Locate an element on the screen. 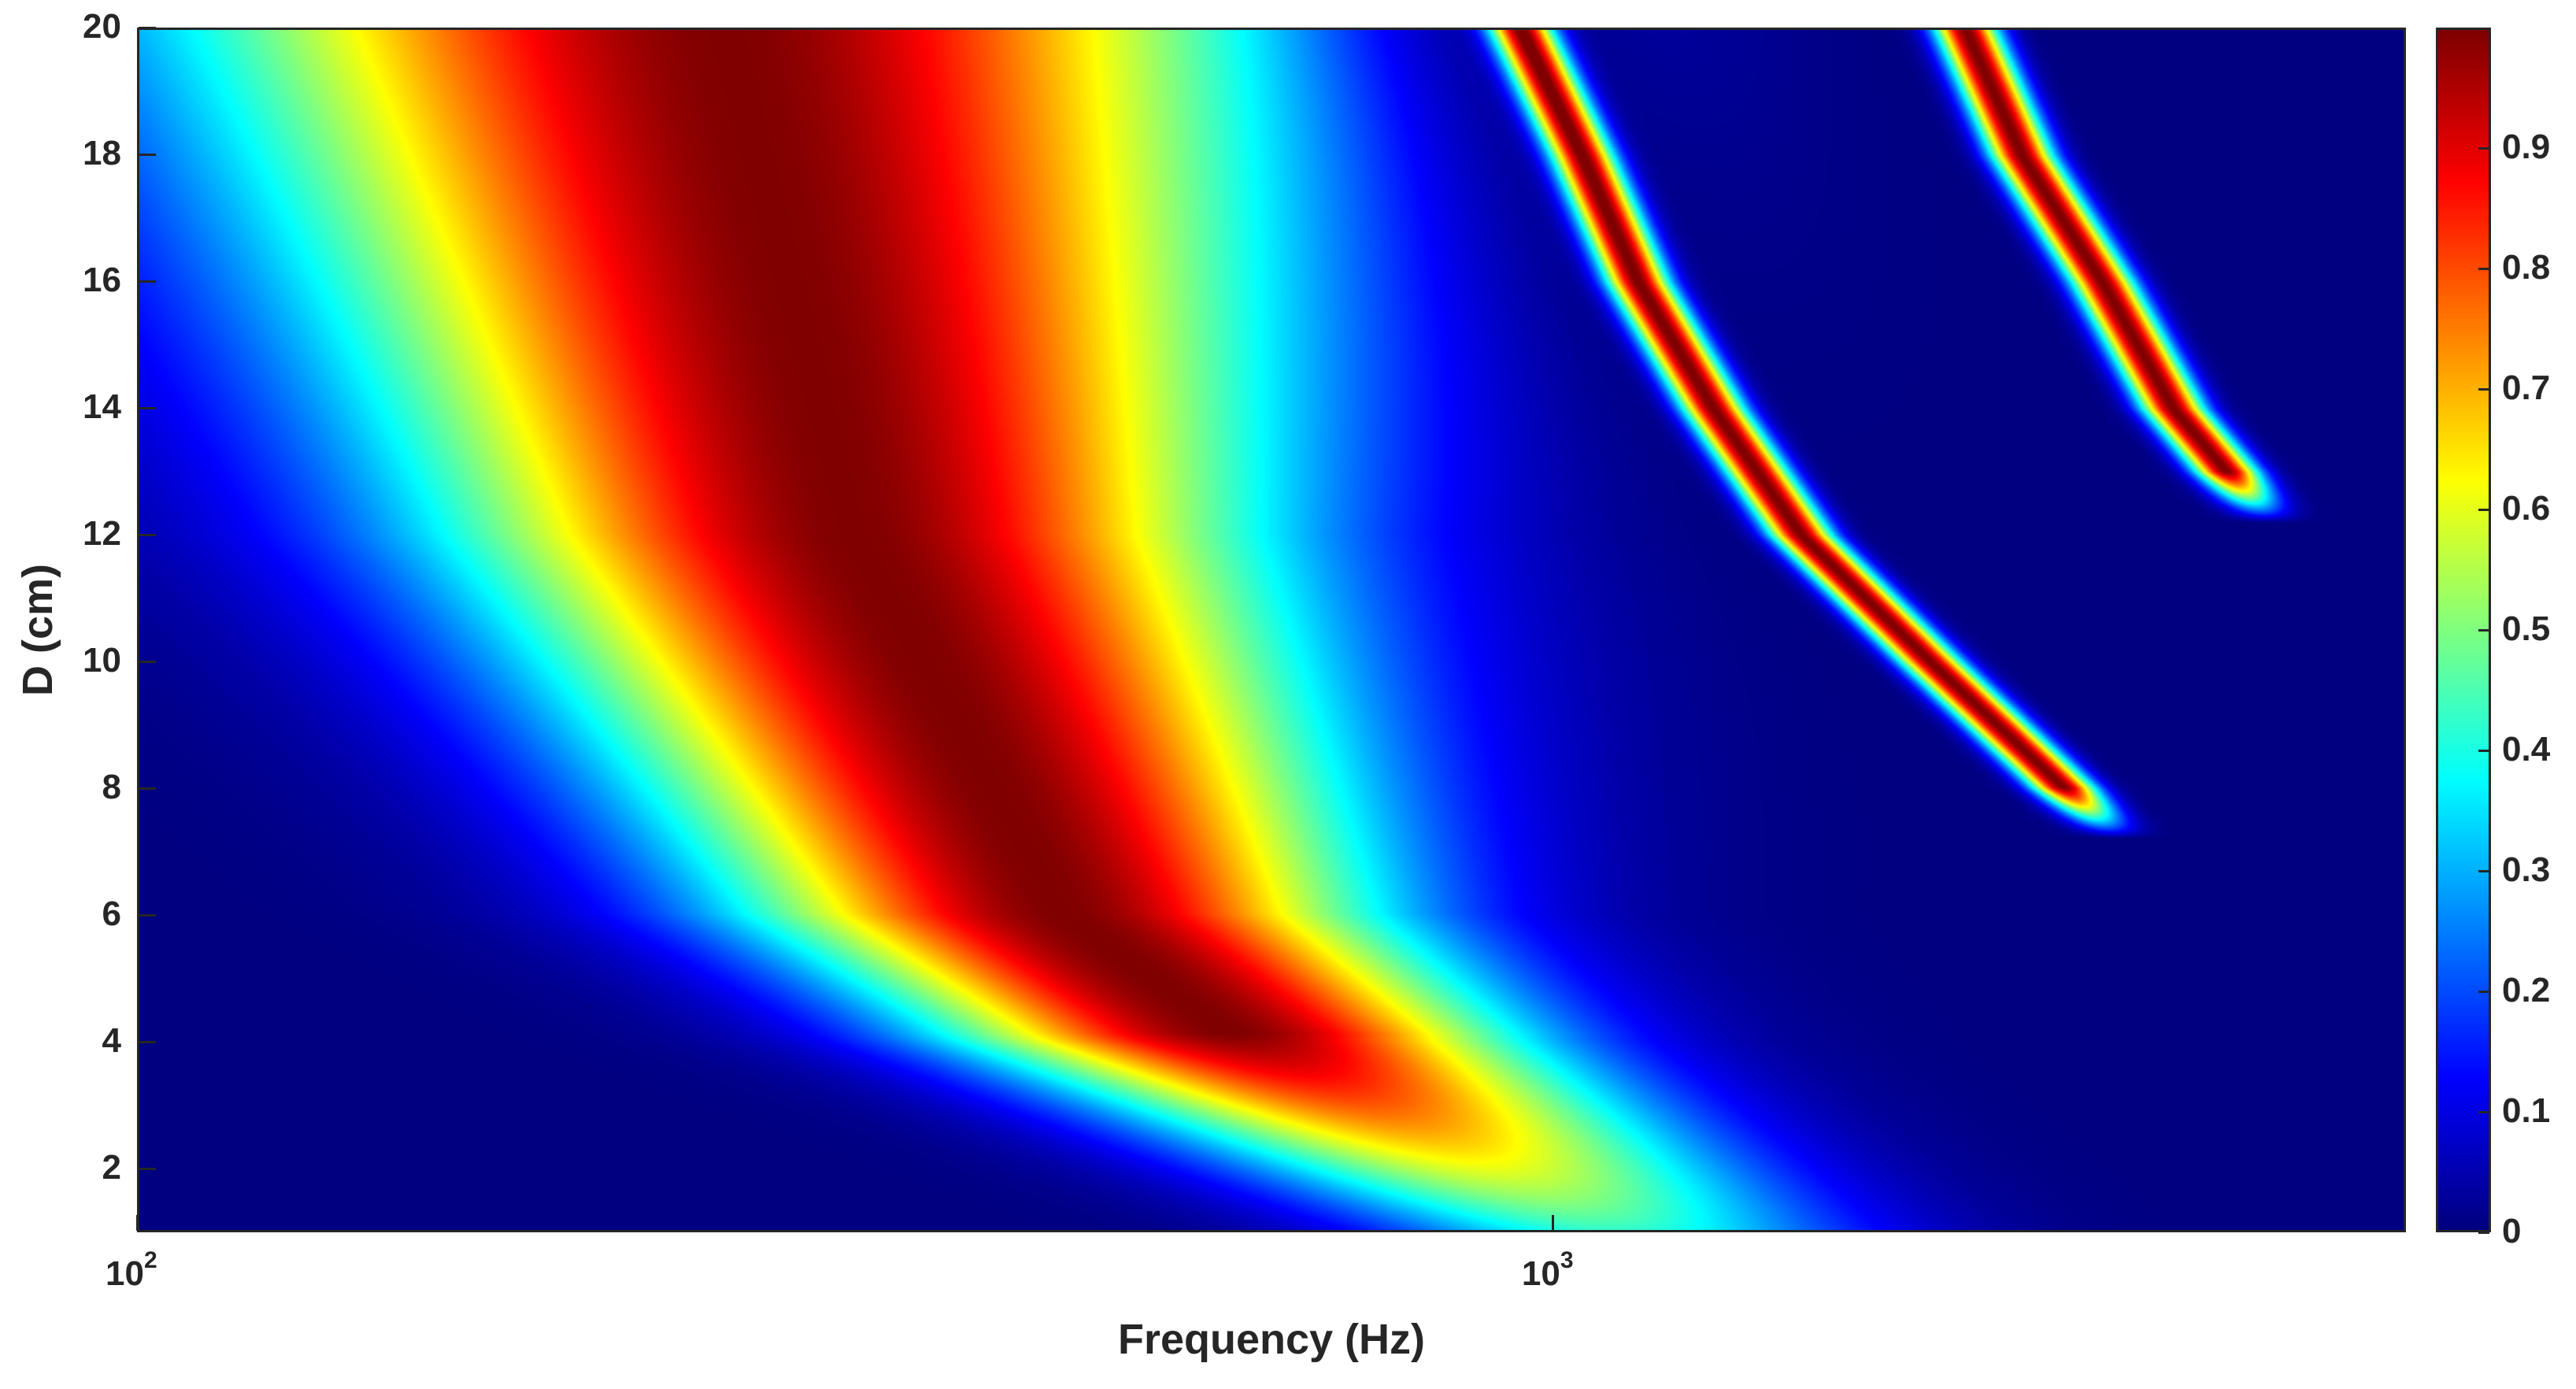 Image resolution: width=2576 pixels, height=1389 pixels. y-tick-label: 10 is located at coordinates (102, 660).